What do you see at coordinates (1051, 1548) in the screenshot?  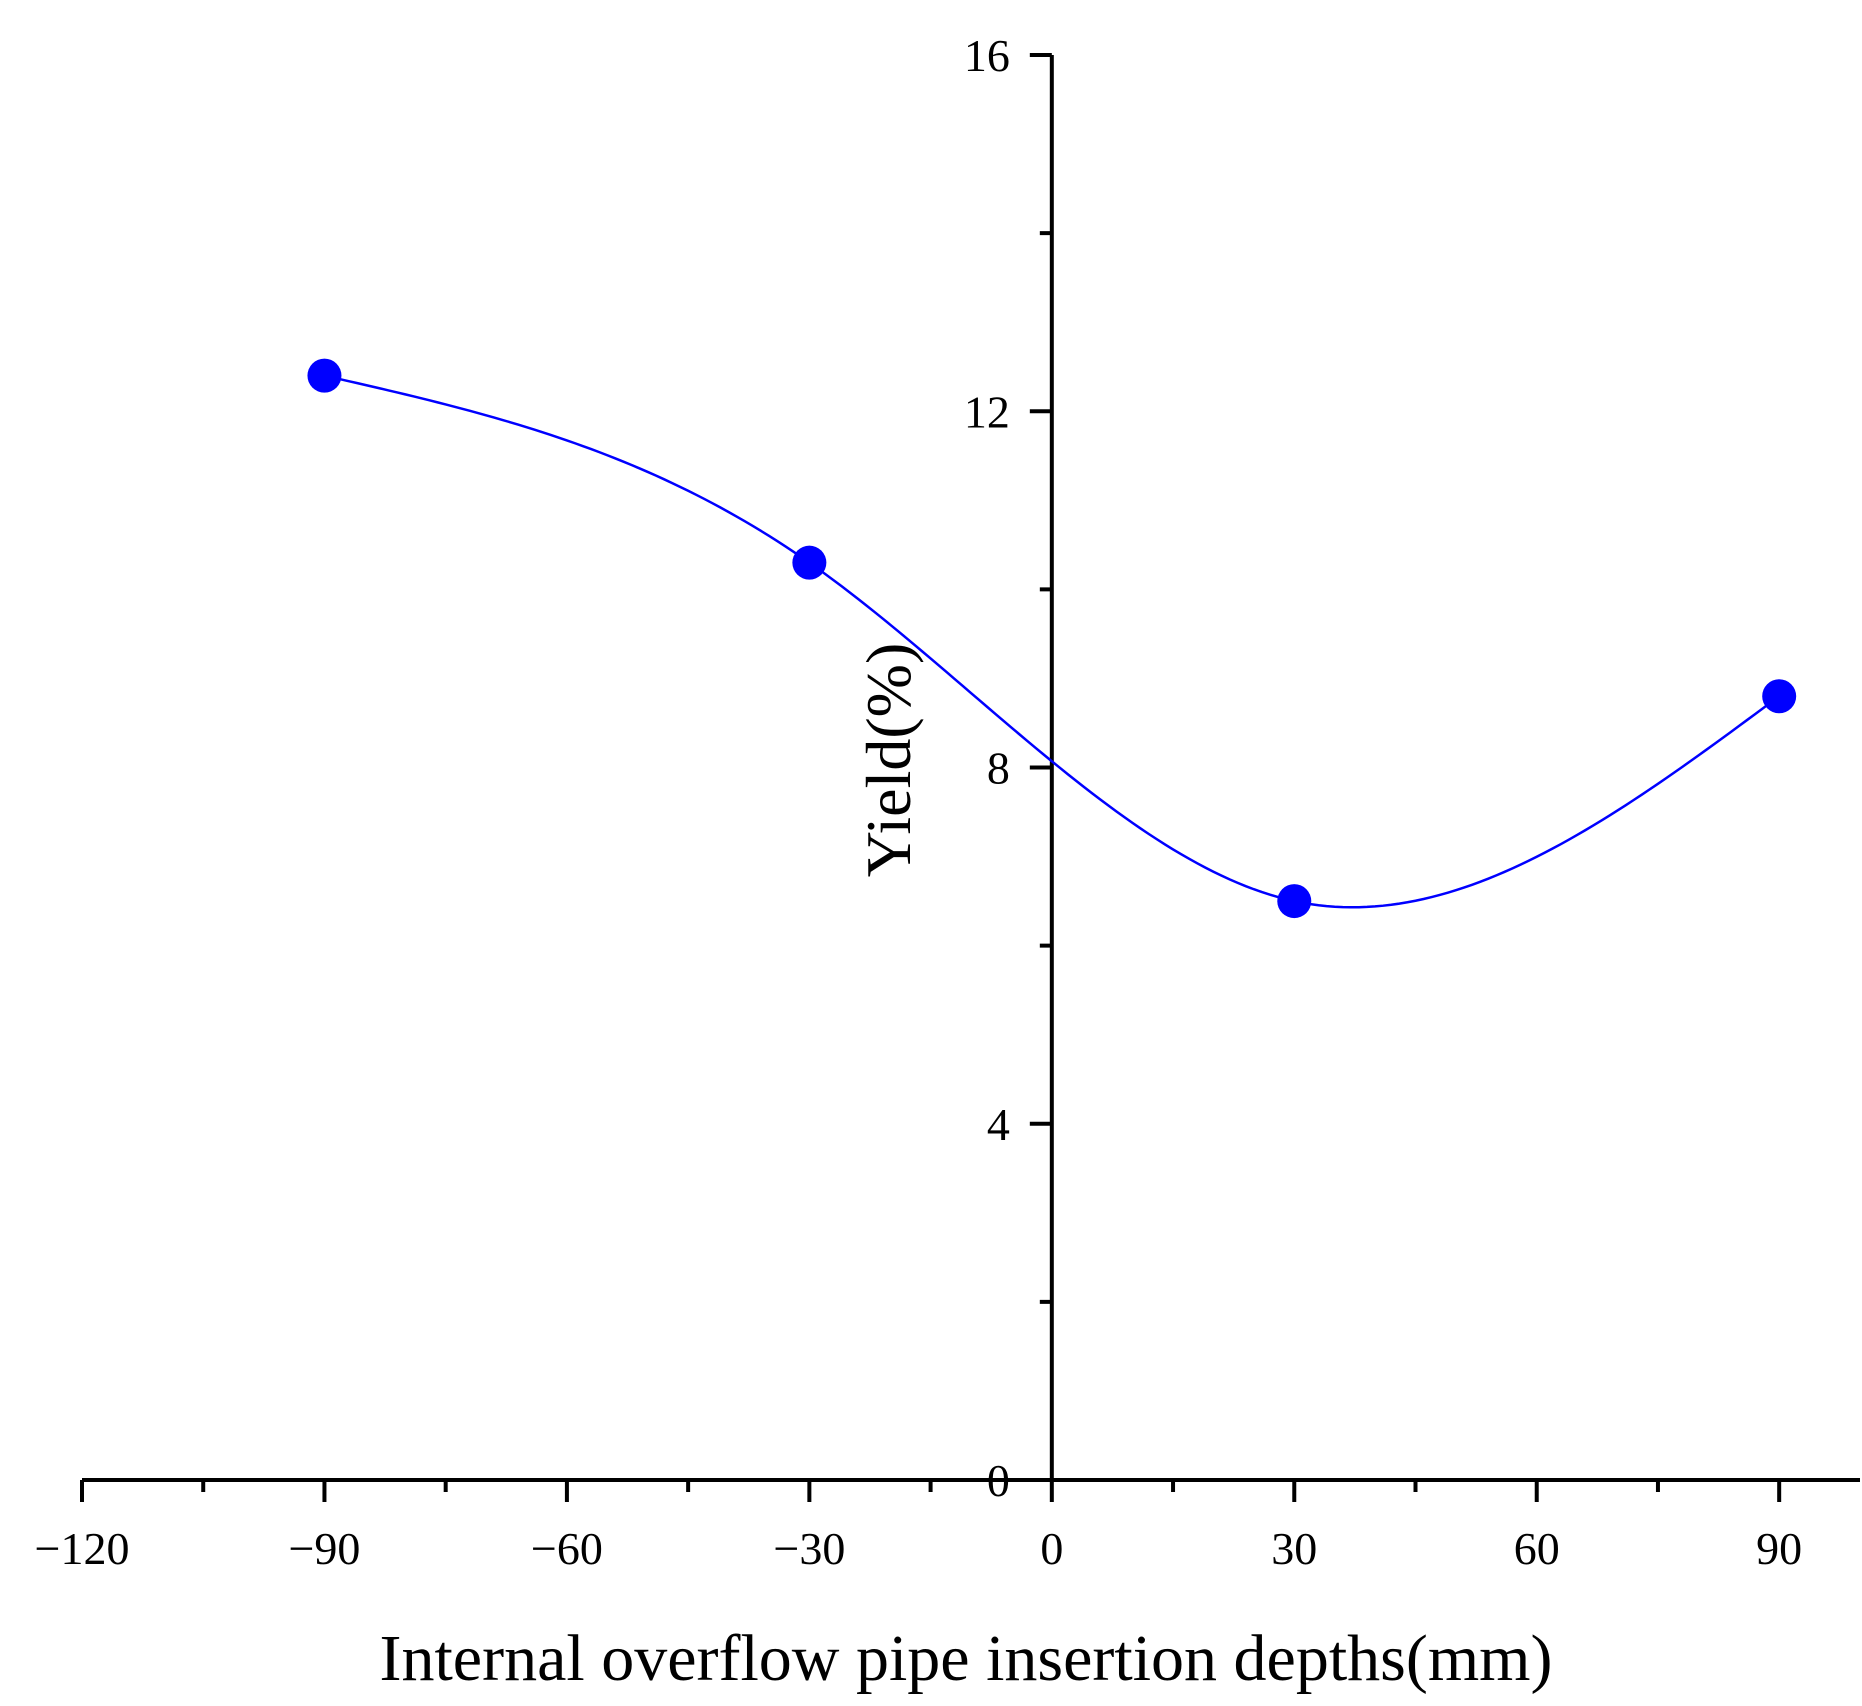 I see `x-tick-label: 0` at bounding box center [1051, 1548].